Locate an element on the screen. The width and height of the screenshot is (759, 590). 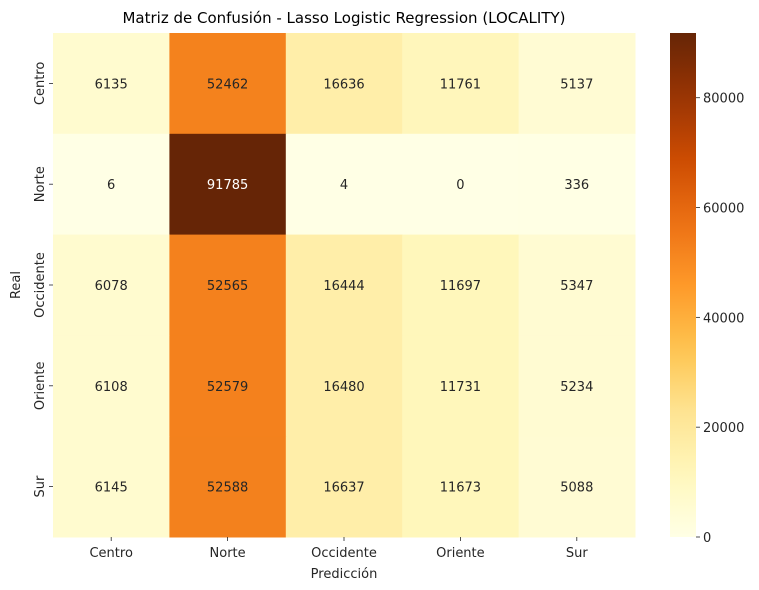
cell-value-label: 16444 is located at coordinates (343, 286).